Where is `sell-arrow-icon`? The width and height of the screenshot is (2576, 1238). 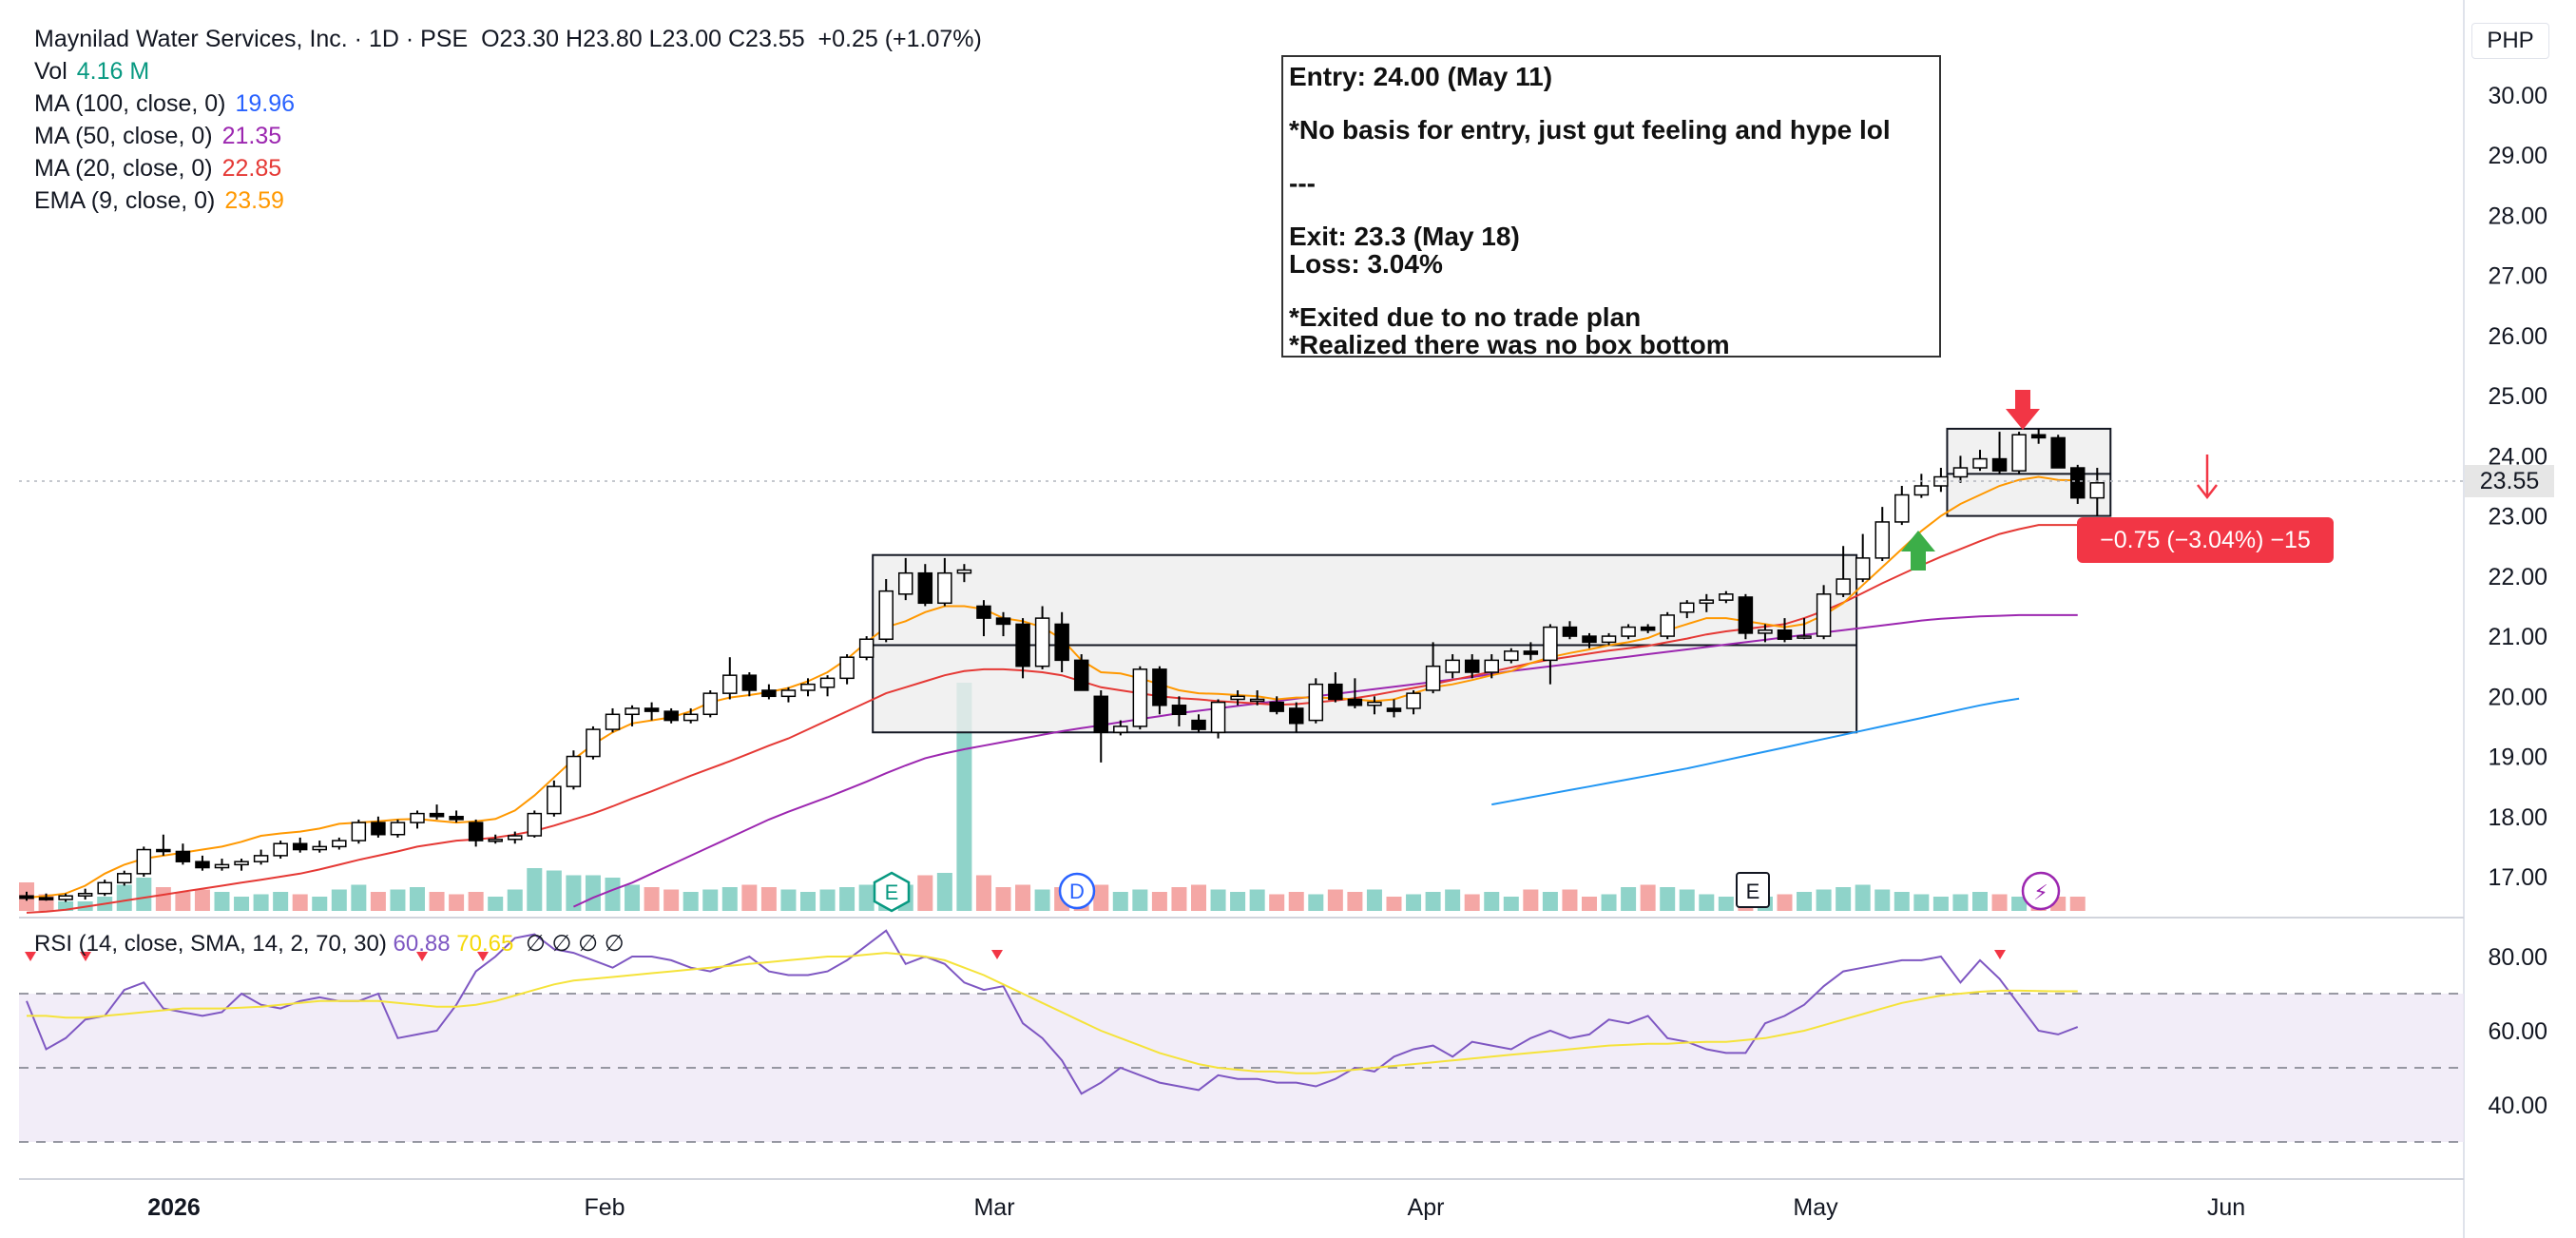 sell-arrow-icon is located at coordinates (2023, 410).